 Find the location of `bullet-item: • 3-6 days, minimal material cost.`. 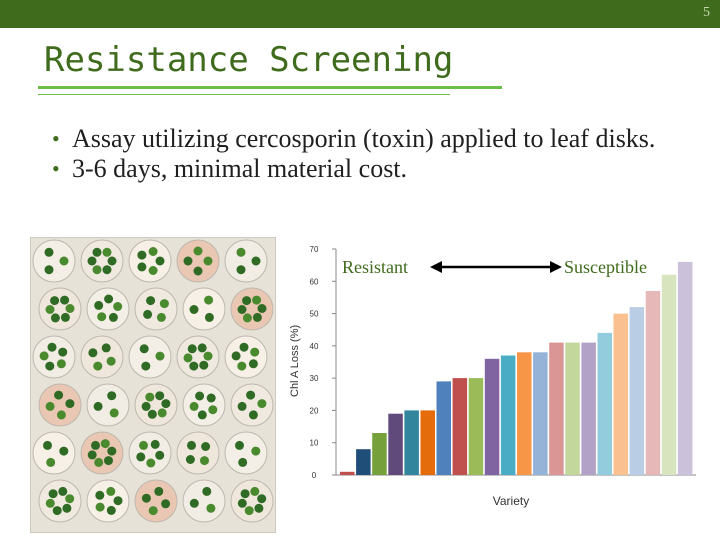

bullet-item: • 3-6 days, minimal material cost. is located at coordinates (382, 169).